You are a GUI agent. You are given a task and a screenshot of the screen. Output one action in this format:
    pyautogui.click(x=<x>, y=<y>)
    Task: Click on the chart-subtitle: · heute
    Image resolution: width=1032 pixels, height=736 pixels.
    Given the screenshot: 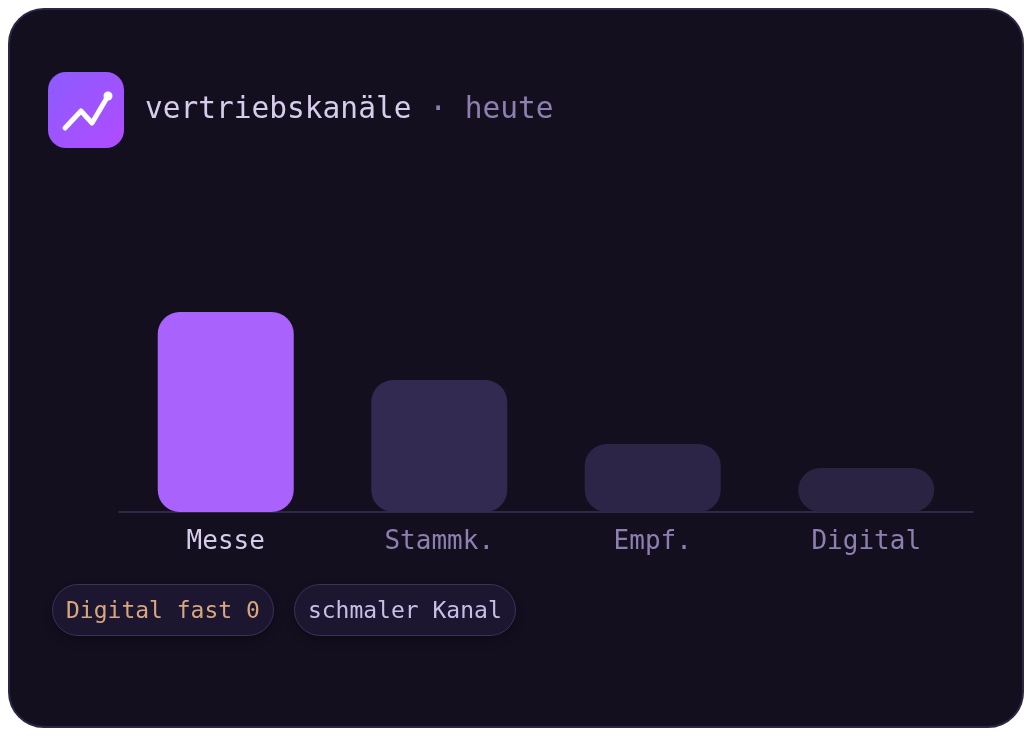 What is the action you would take?
    pyautogui.click(x=491, y=108)
    